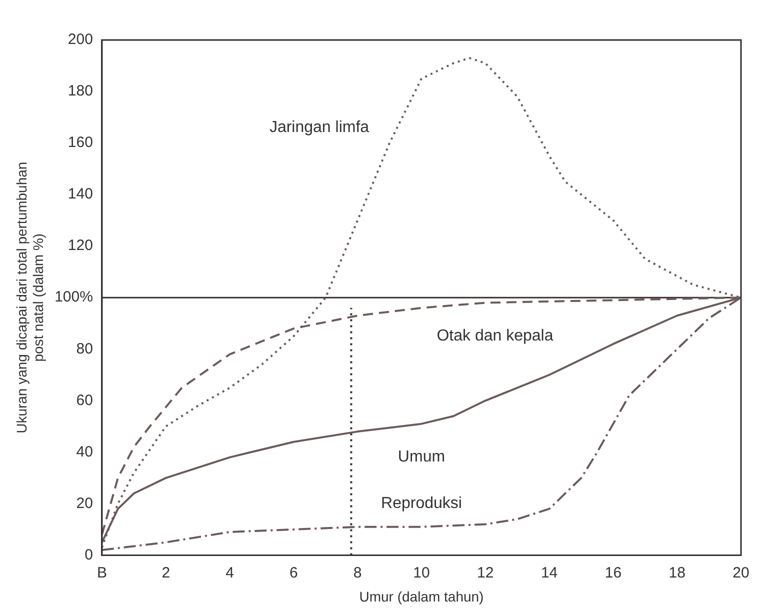 This screenshot has height=615, width=761. I want to click on x-tick-label: 2, so click(166, 573).